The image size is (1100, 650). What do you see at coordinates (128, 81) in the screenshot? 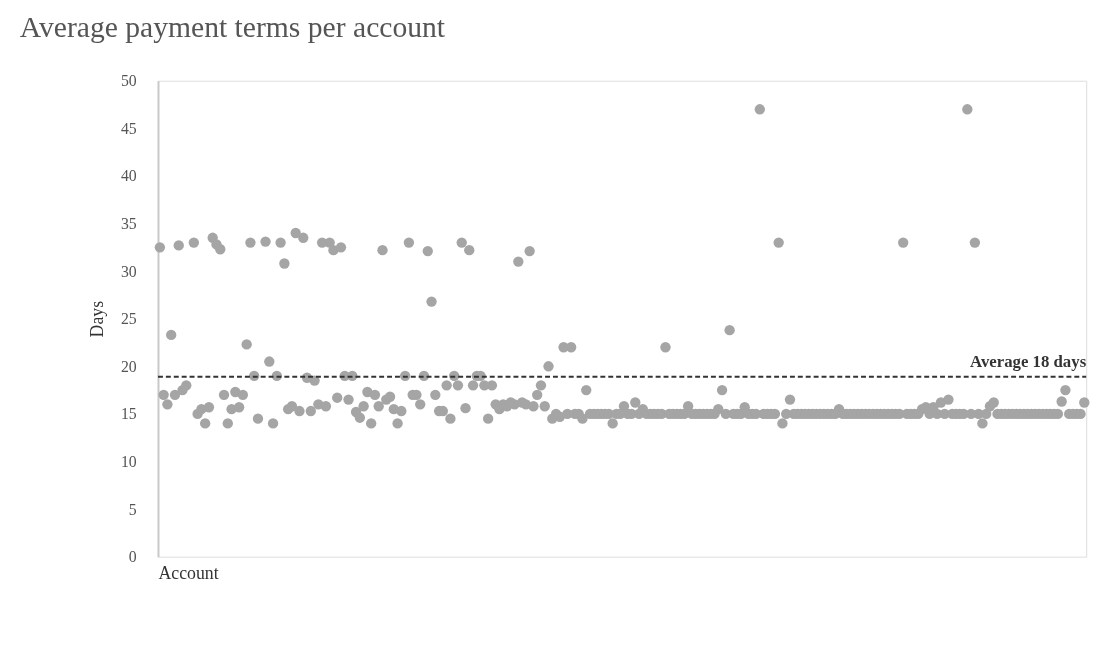
I see `y-tick-label: 50` at bounding box center [128, 81].